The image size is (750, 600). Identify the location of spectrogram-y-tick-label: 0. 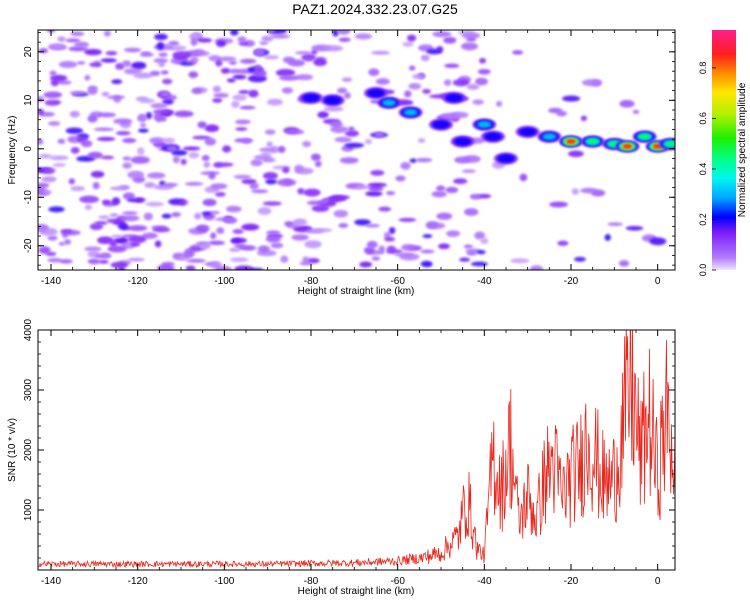
(28, 149).